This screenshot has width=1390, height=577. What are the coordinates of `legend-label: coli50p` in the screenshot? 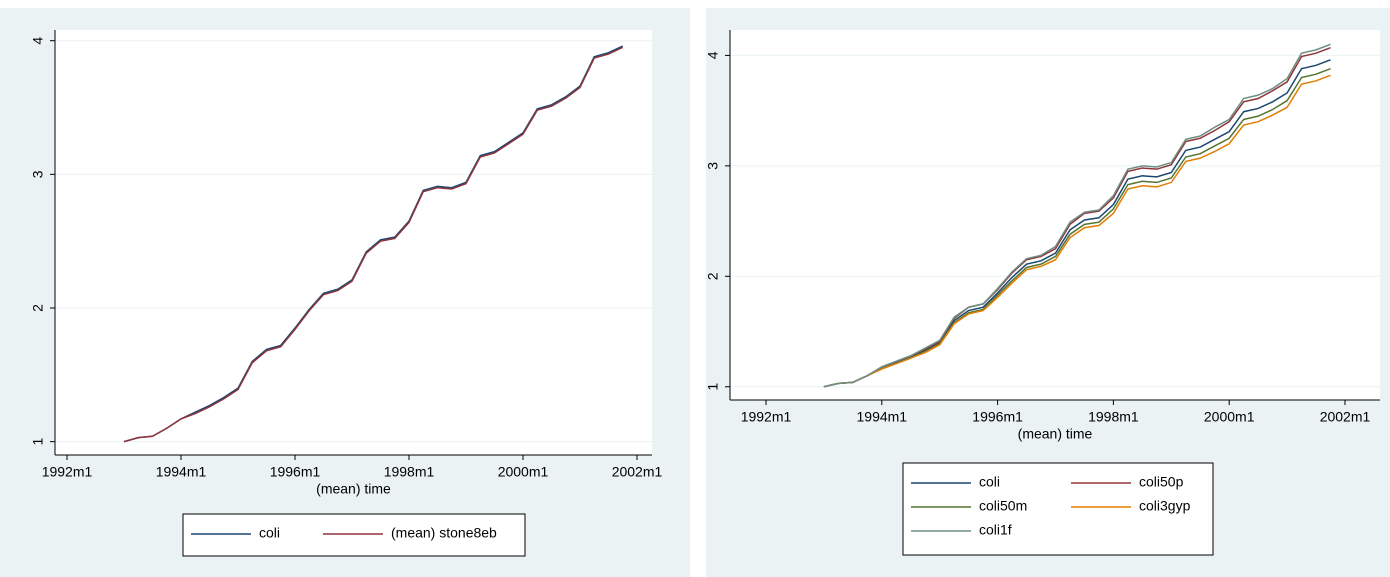 It's located at (1161, 482).